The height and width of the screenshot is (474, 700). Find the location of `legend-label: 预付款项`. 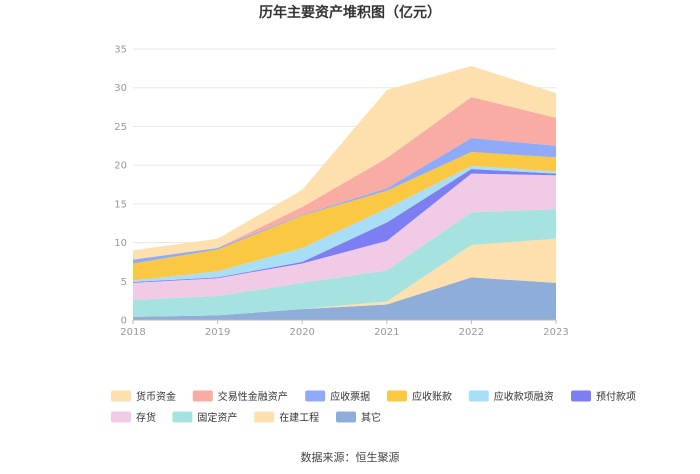

legend-label: 预付款项 is located at coordinates (616, 396).